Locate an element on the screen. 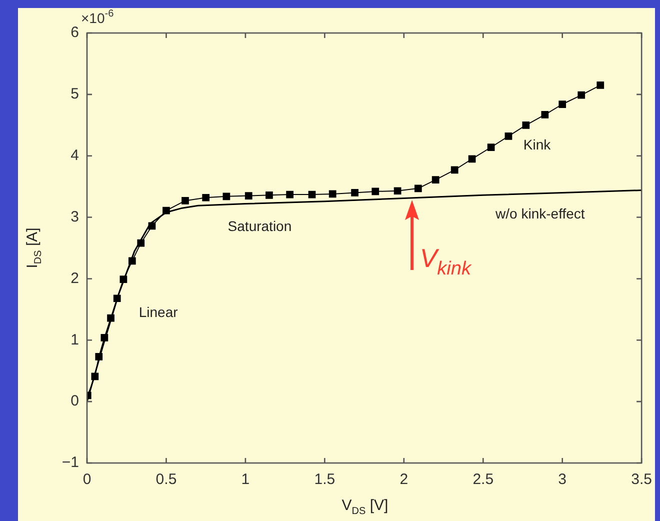 The width and height of the screenshot is (660, 521). x-tick-label: 3 is located at coordinates (562, 479).